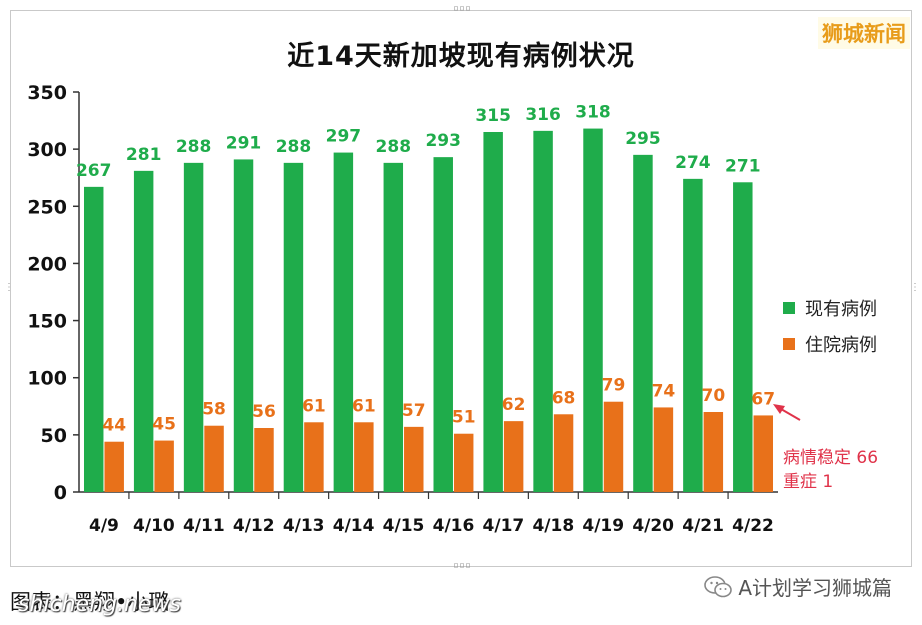 This screenshot has height=625, width=922. I want to click on resize-handle-top: ▫▫▫, so click(462, 8).